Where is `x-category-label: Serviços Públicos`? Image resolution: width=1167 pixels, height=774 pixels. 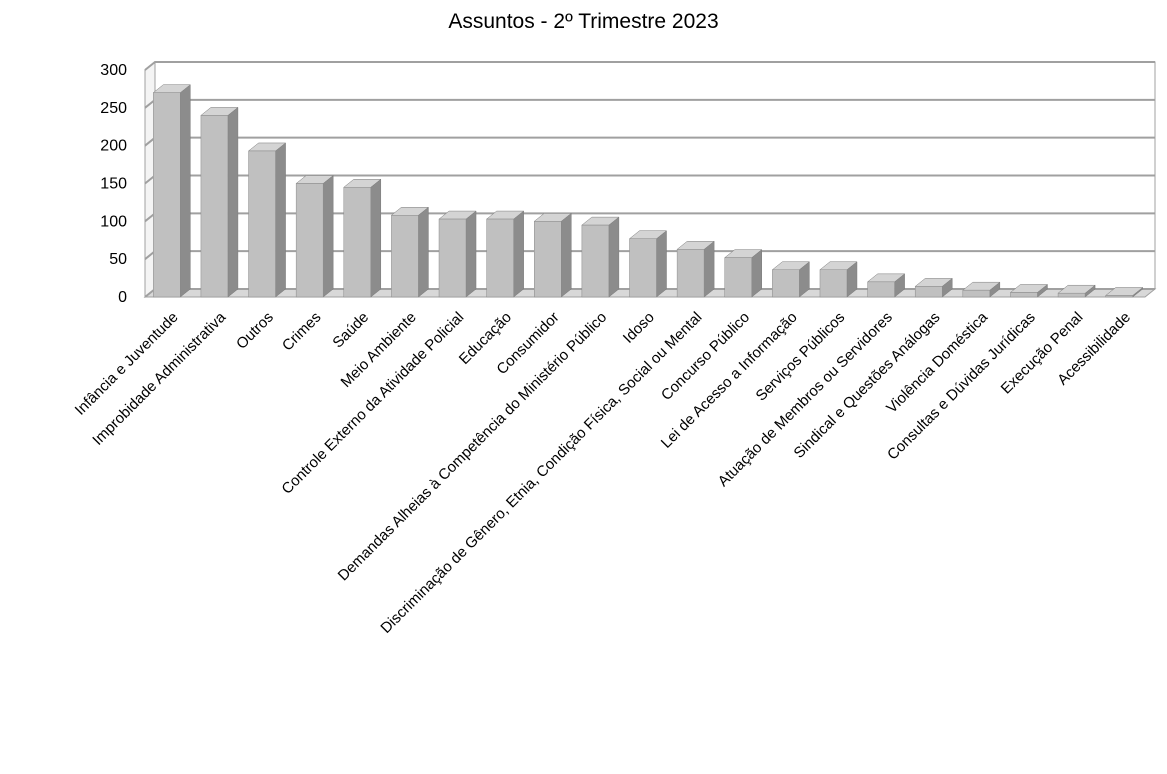 x-category-label: Serviços Públicos is located at coordinates (801, 357).